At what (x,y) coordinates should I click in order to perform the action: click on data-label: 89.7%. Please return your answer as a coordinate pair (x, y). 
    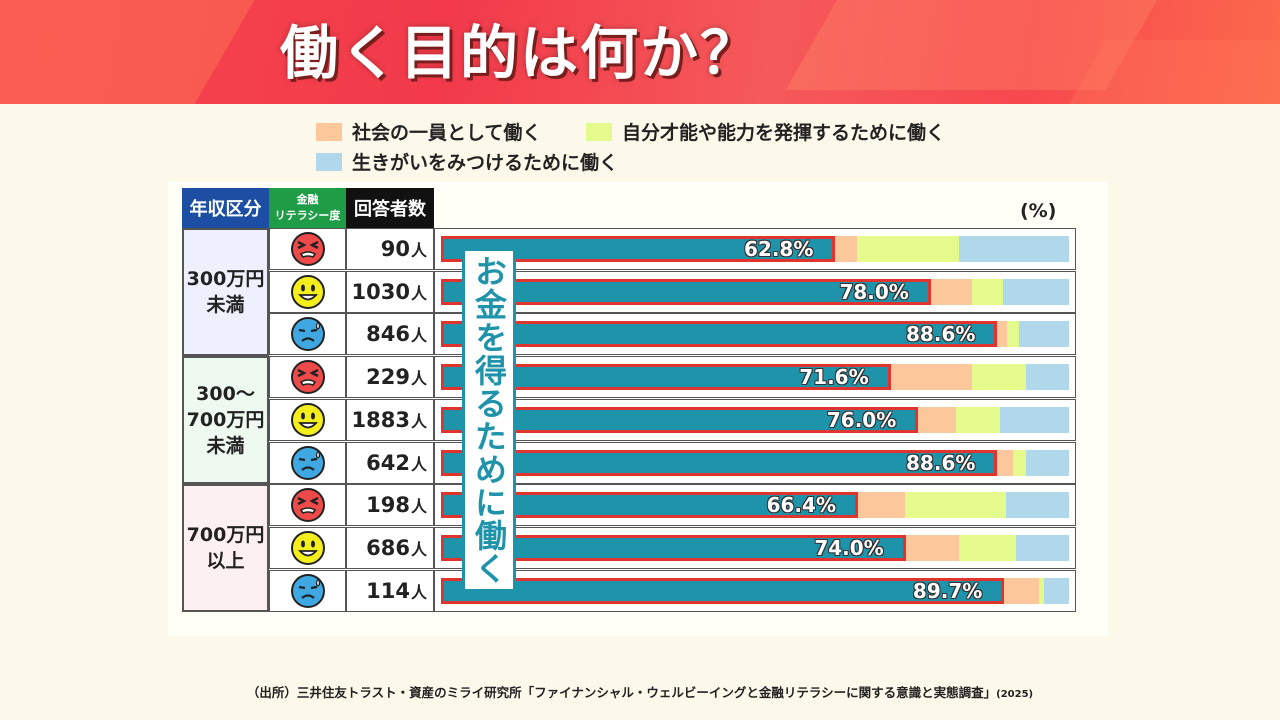
    Looking at the image, I should click on (947, 590).